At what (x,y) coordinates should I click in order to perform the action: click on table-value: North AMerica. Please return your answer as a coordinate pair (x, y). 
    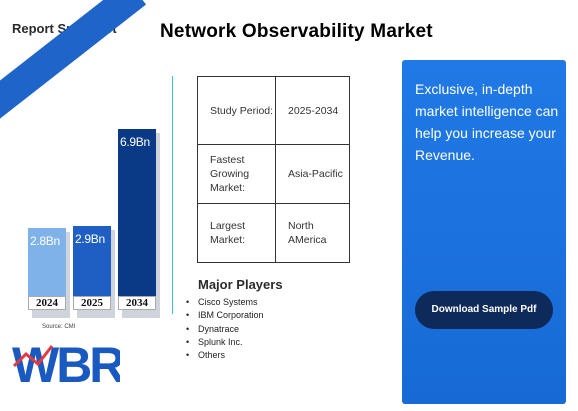
    Looking at the image, I should click on (312, 233).